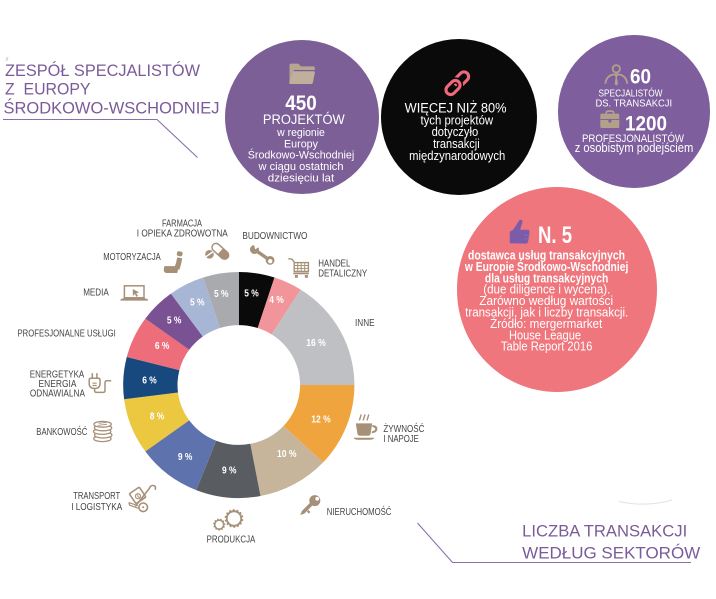  What do you see at coordinates (231, 540) in the screenshot?
I see `svg-text: PRODUKCJA` at bounding box center [231, 540].